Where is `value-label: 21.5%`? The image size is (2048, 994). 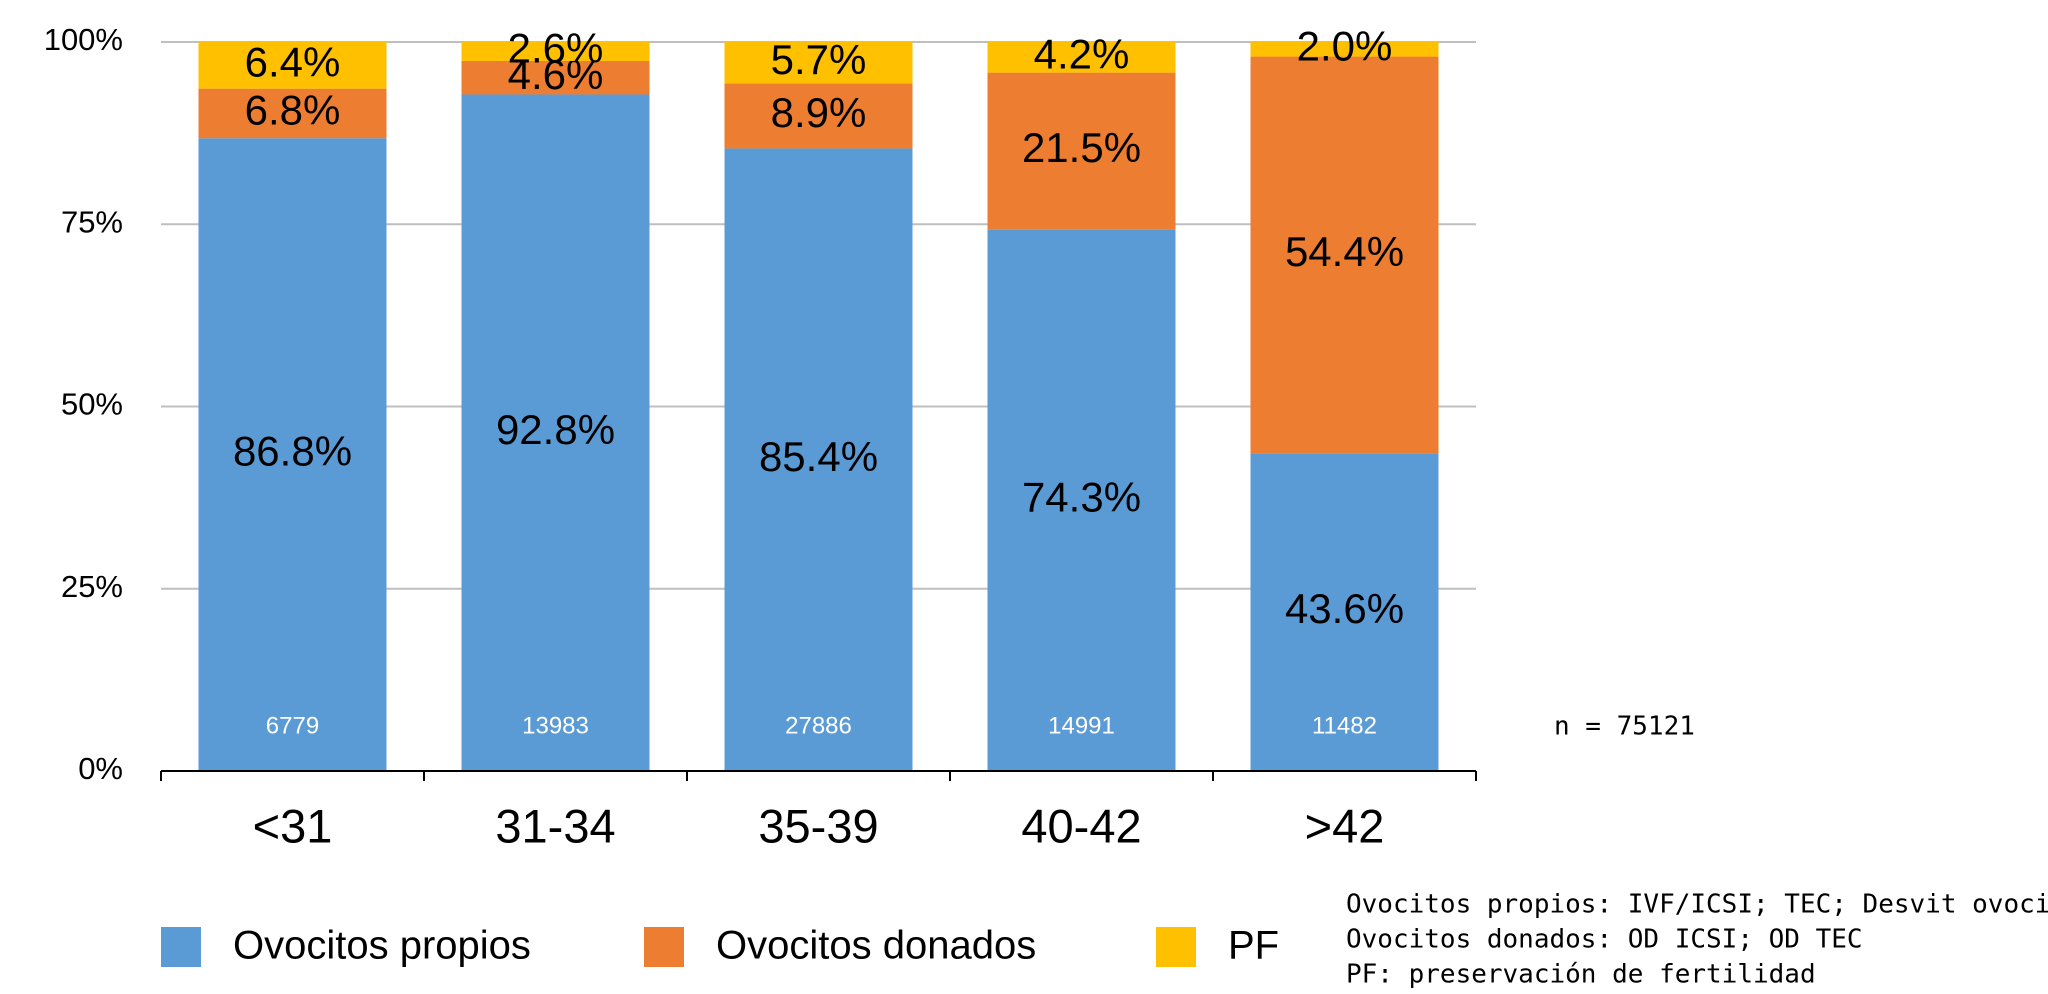
value-label: 21.5% is located at coordinates (1081, 147).